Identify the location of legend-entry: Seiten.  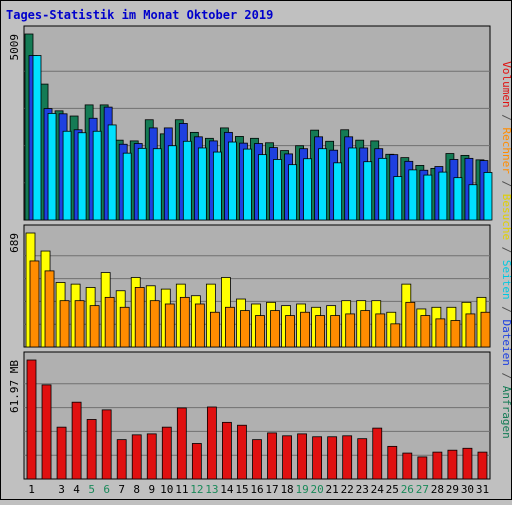
(506, 280).